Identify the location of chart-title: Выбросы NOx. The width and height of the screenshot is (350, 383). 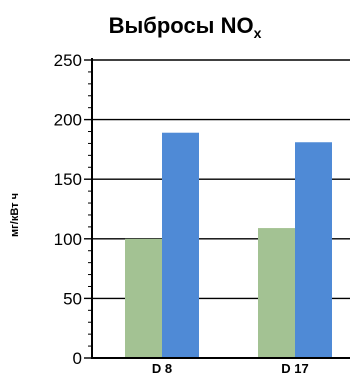
(185, 27).